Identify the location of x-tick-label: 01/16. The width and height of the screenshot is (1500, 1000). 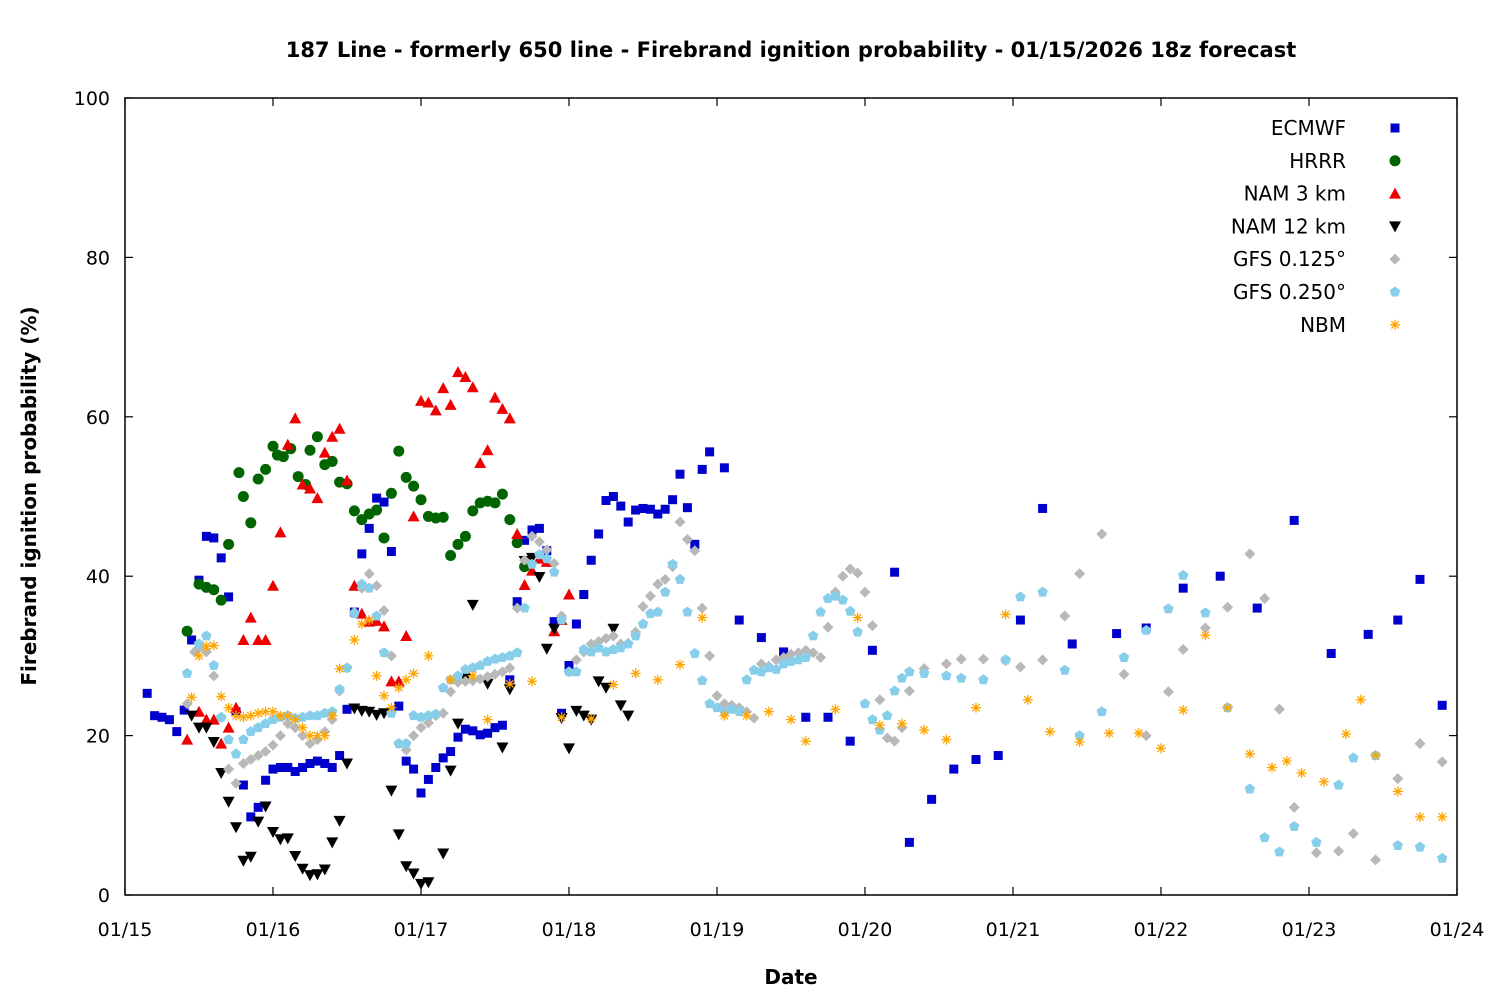
(273, 930).